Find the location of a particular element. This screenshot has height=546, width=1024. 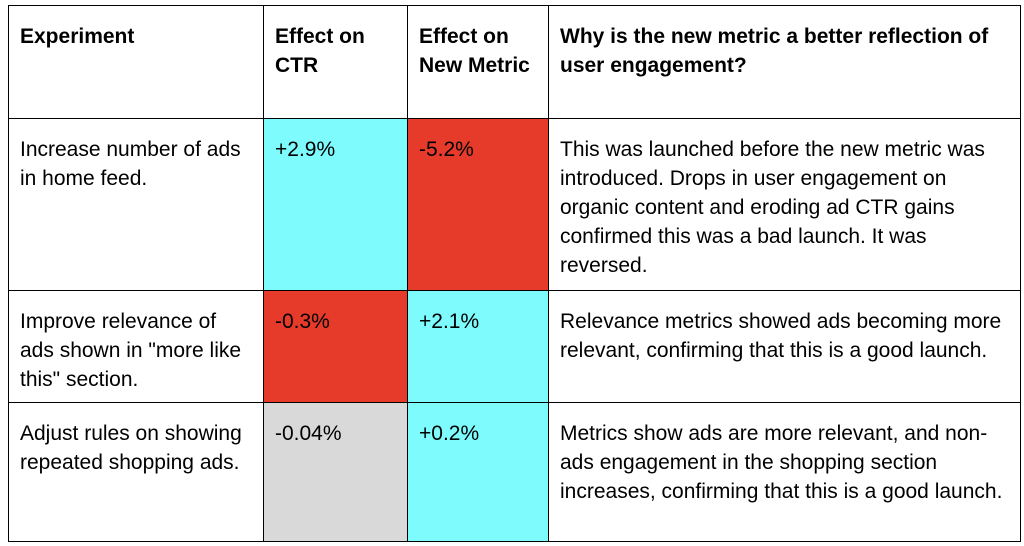

new-metric-effect-cell: +0.2% is located at coordinates (478, 472).